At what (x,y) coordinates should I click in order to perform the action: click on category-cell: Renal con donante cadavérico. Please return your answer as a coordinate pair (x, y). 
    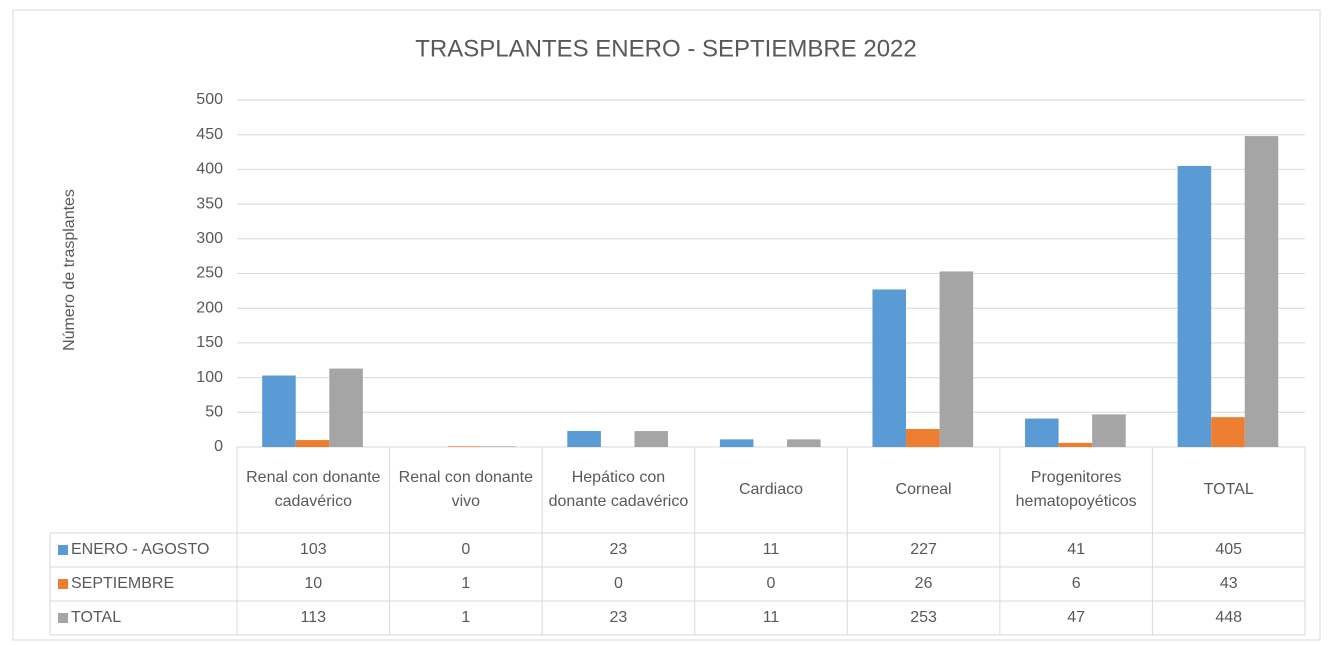
    Looking at the image, I should click on (313, 489).